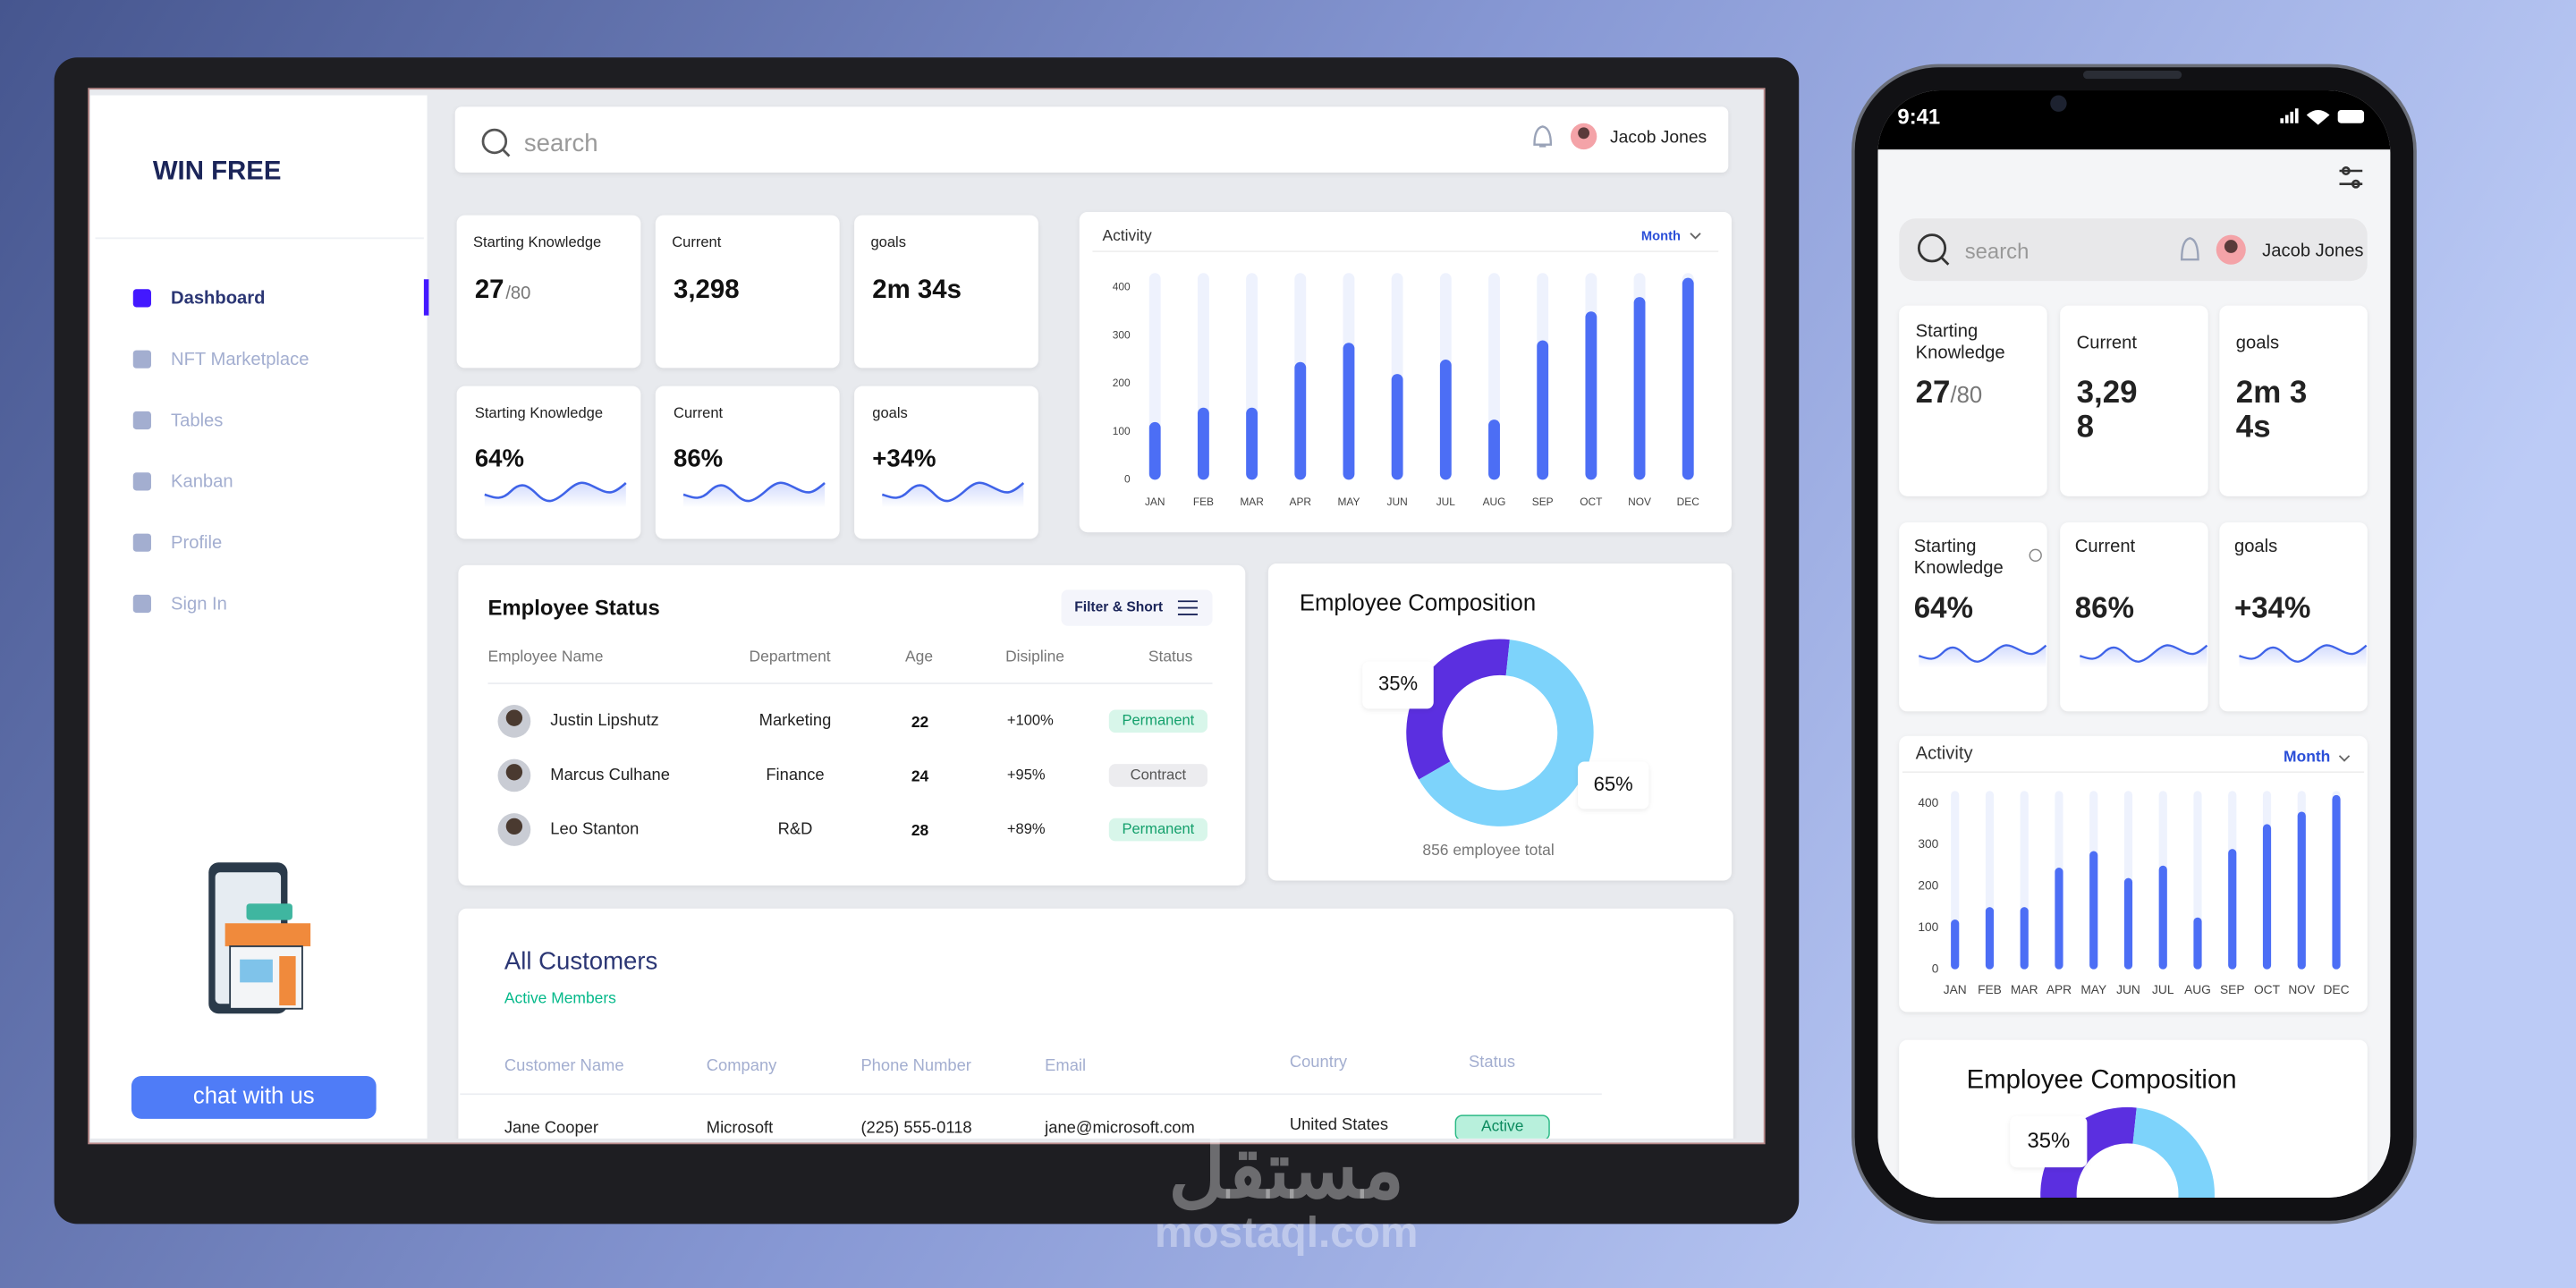  Describe the element at coordinates (887, 241) in the screenshot. I see `stat-label: goals` at that location.